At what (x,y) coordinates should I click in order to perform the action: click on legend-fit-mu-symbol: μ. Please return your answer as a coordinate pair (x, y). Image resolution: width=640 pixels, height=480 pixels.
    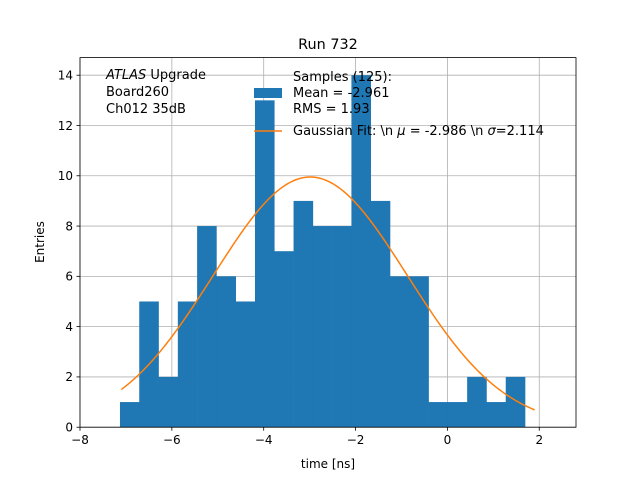
    Looking at the image, I should click on (400, 131).